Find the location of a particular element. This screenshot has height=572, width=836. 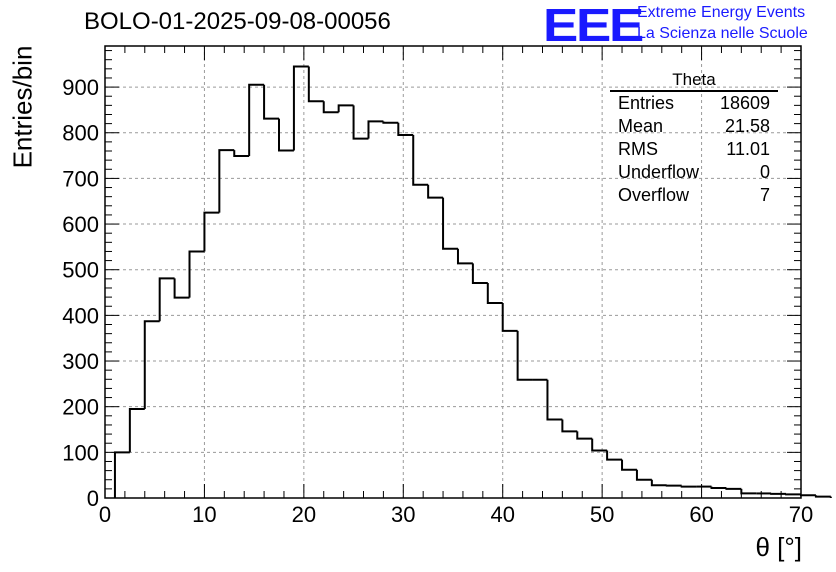

stats-row-rms: RMS 11.01 is located at coordinates (694, 149).